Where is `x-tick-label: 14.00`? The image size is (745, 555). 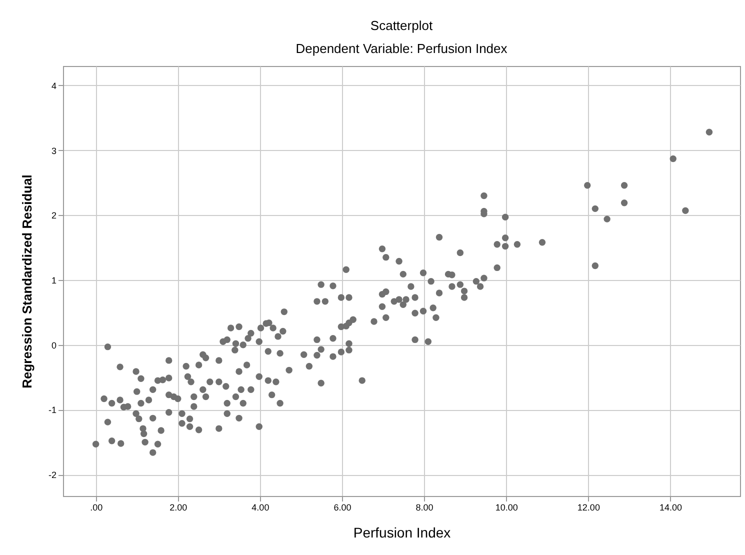 x-tick-label: 14.00 is located at coordinates (670, 507).